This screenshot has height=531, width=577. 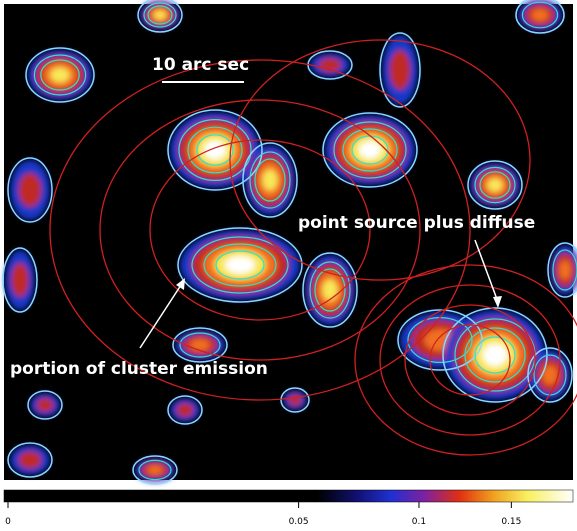 What do you see at coordinates (288, 496) in the screenshot?
I see `colorbar` at bounding box center [288, 496].